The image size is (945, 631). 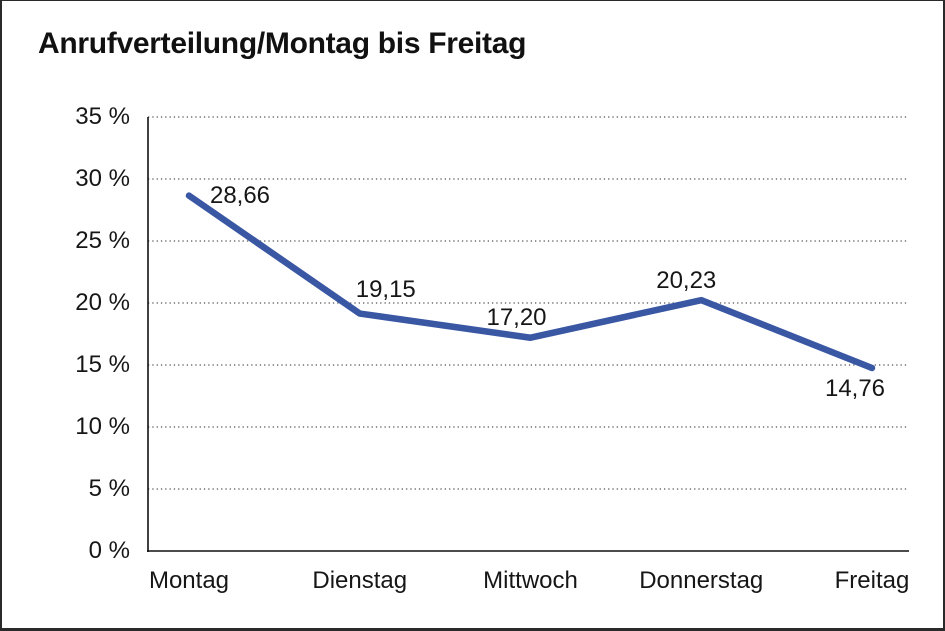 I want to click on y-tick-label: 35 %, so click(x=102, y=116).